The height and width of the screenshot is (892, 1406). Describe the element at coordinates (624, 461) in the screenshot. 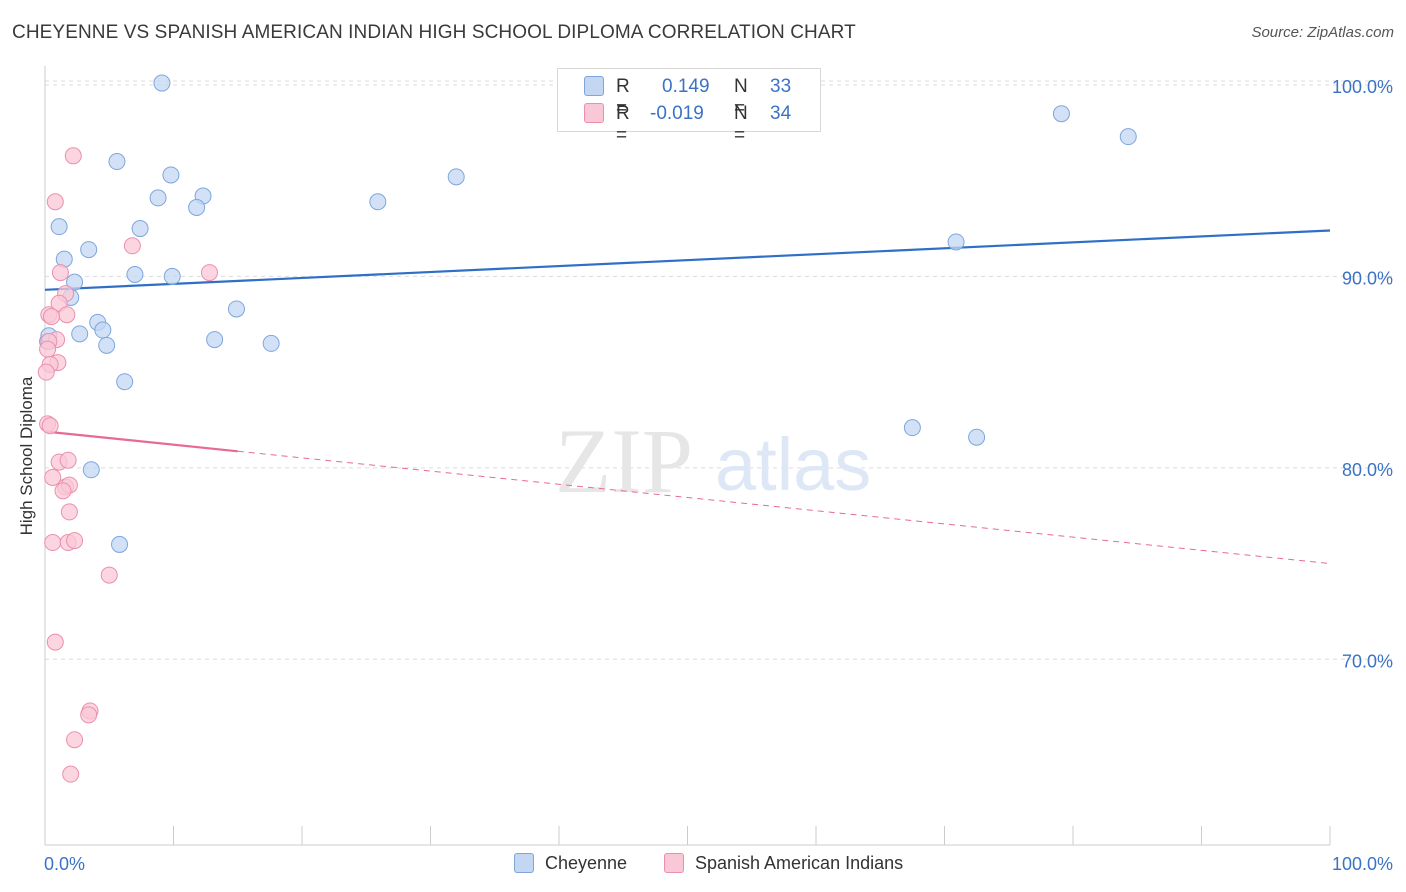

I see `watermark-zip: ZIP` at that location.